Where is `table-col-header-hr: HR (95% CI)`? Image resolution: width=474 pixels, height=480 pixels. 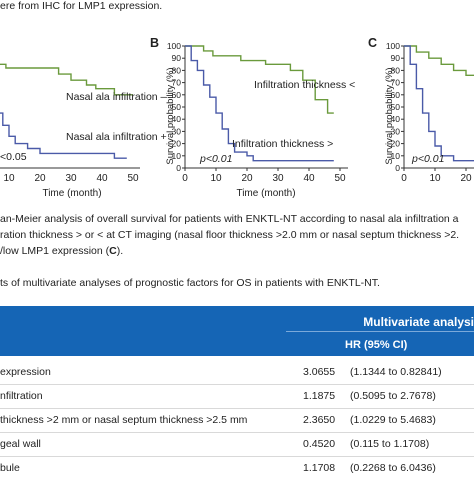
table-col-header-hr: HR (95% CI) is located at coordinates (376, 345).